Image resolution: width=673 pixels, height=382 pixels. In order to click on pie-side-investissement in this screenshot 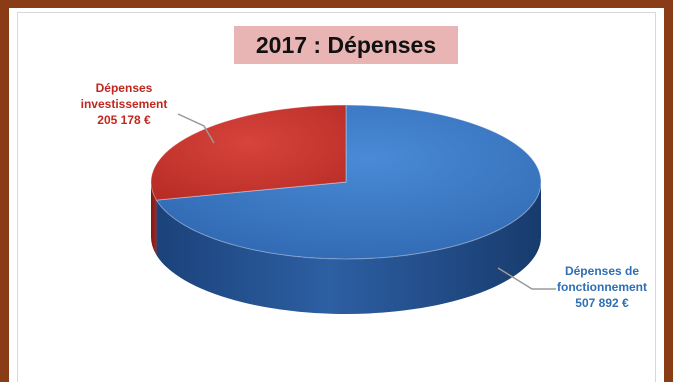, I will do `click(154, 219)`.